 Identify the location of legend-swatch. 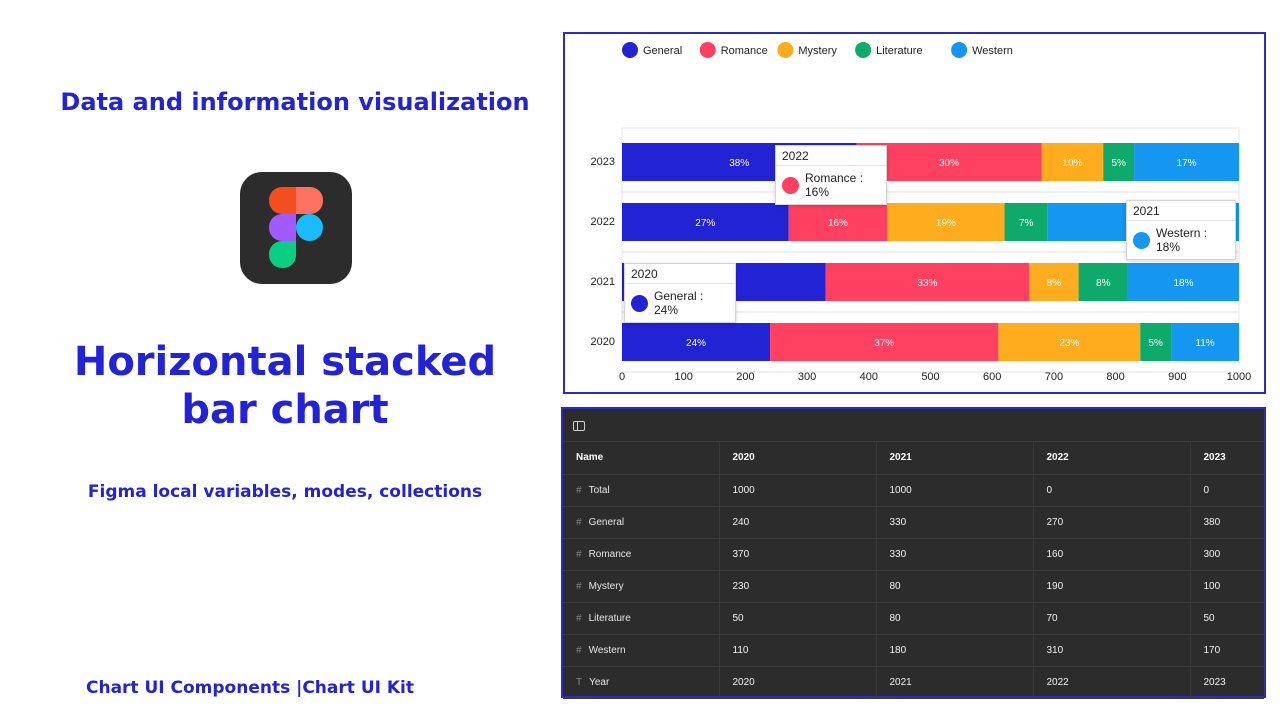
(630, 50).